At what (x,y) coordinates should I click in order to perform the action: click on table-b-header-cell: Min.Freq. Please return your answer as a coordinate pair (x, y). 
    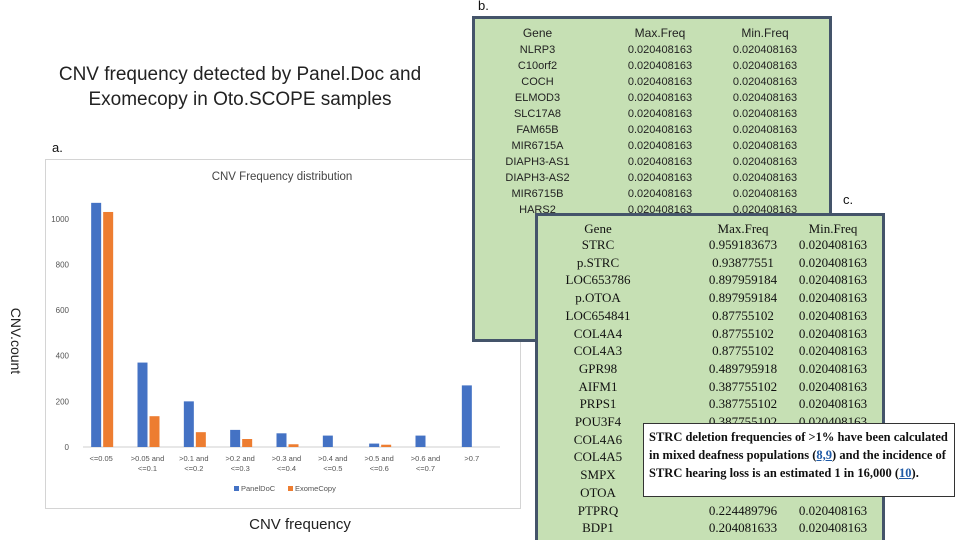
    Looking at the image, I should click on (765, 33).